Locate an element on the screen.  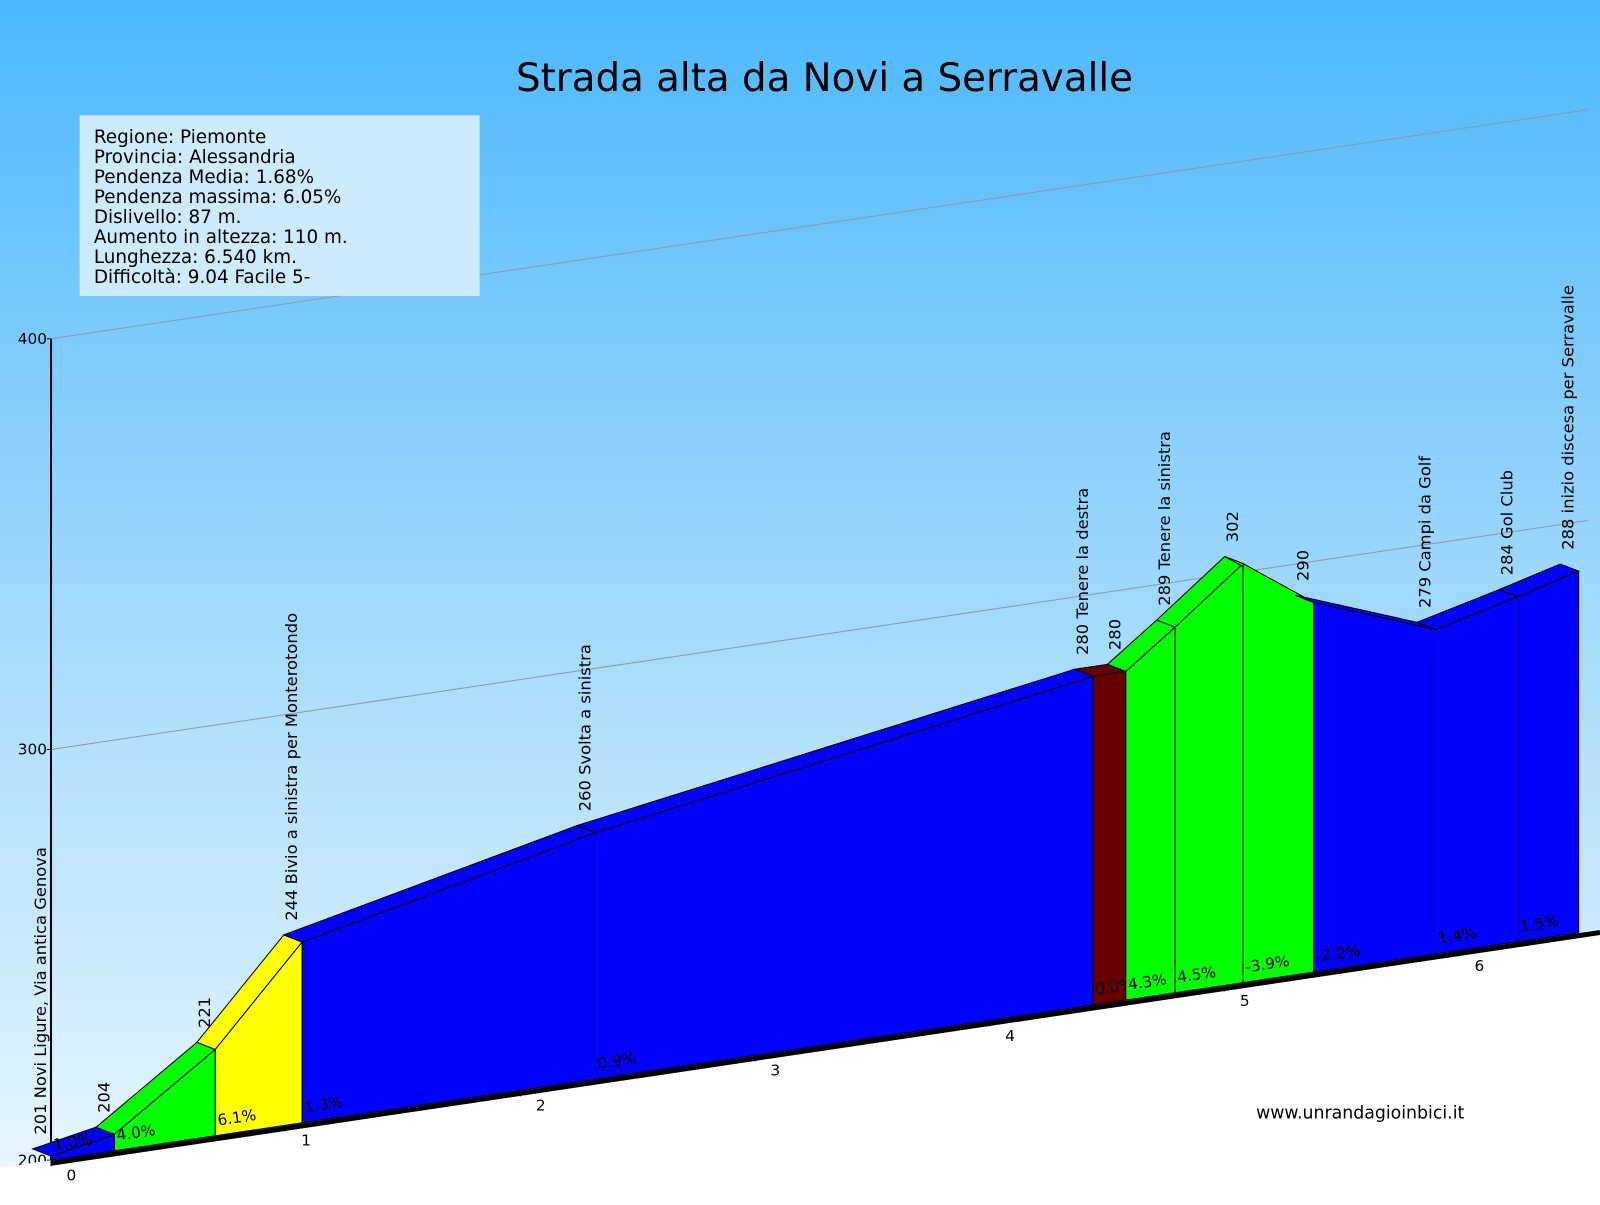
gradient-label: 6.1% is located at coordinates (236, 1118).